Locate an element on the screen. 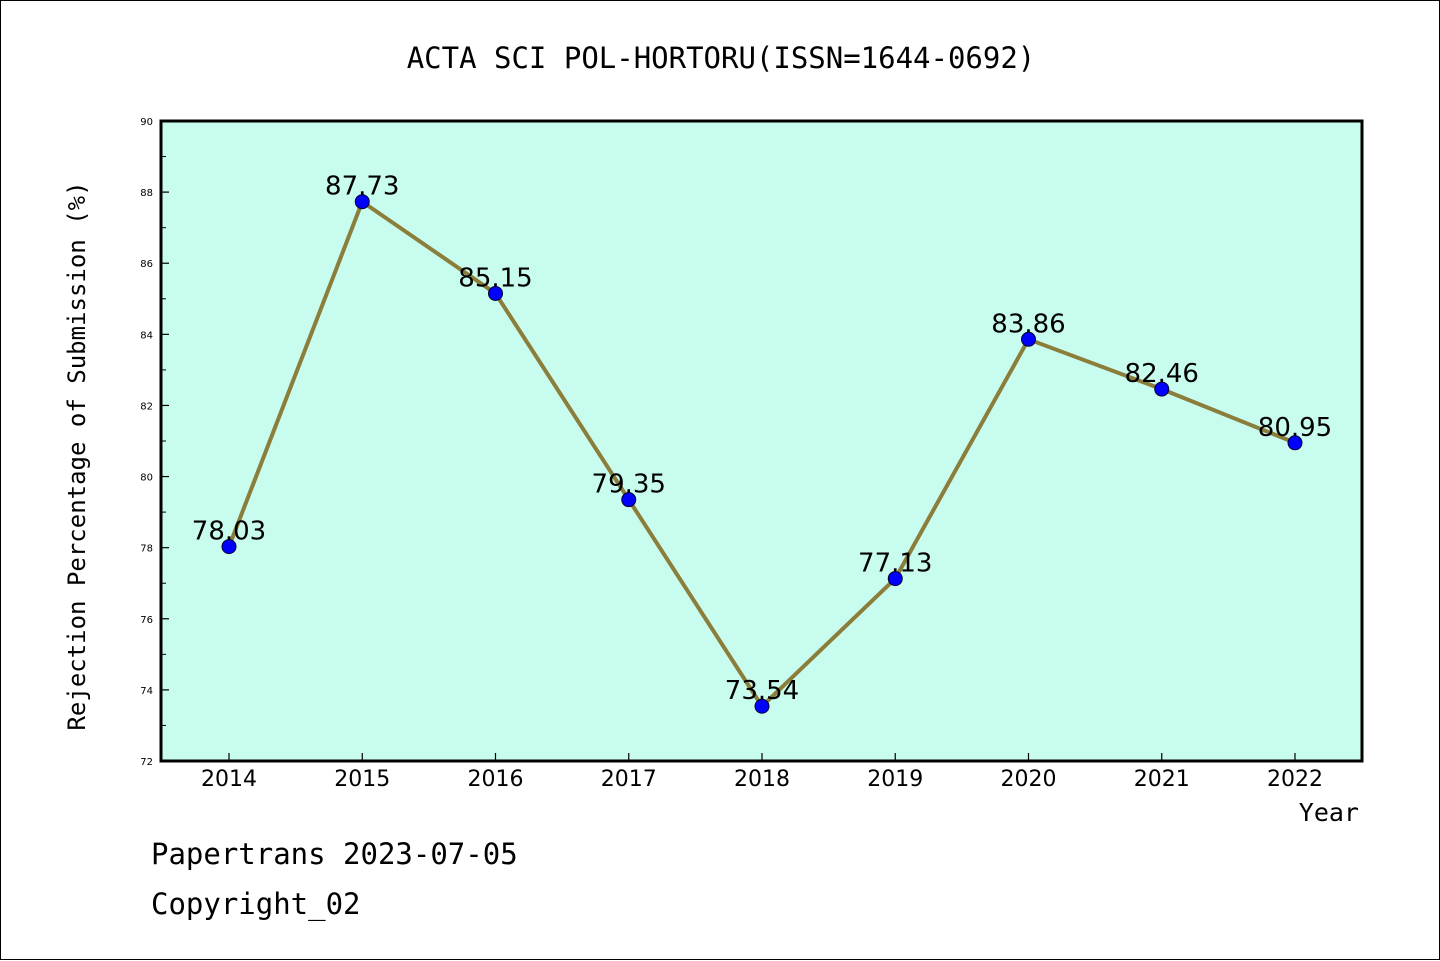 The height and width of the screenshot is (961, 1440). data-label: 73.54 is located at coordinates (762, 691).